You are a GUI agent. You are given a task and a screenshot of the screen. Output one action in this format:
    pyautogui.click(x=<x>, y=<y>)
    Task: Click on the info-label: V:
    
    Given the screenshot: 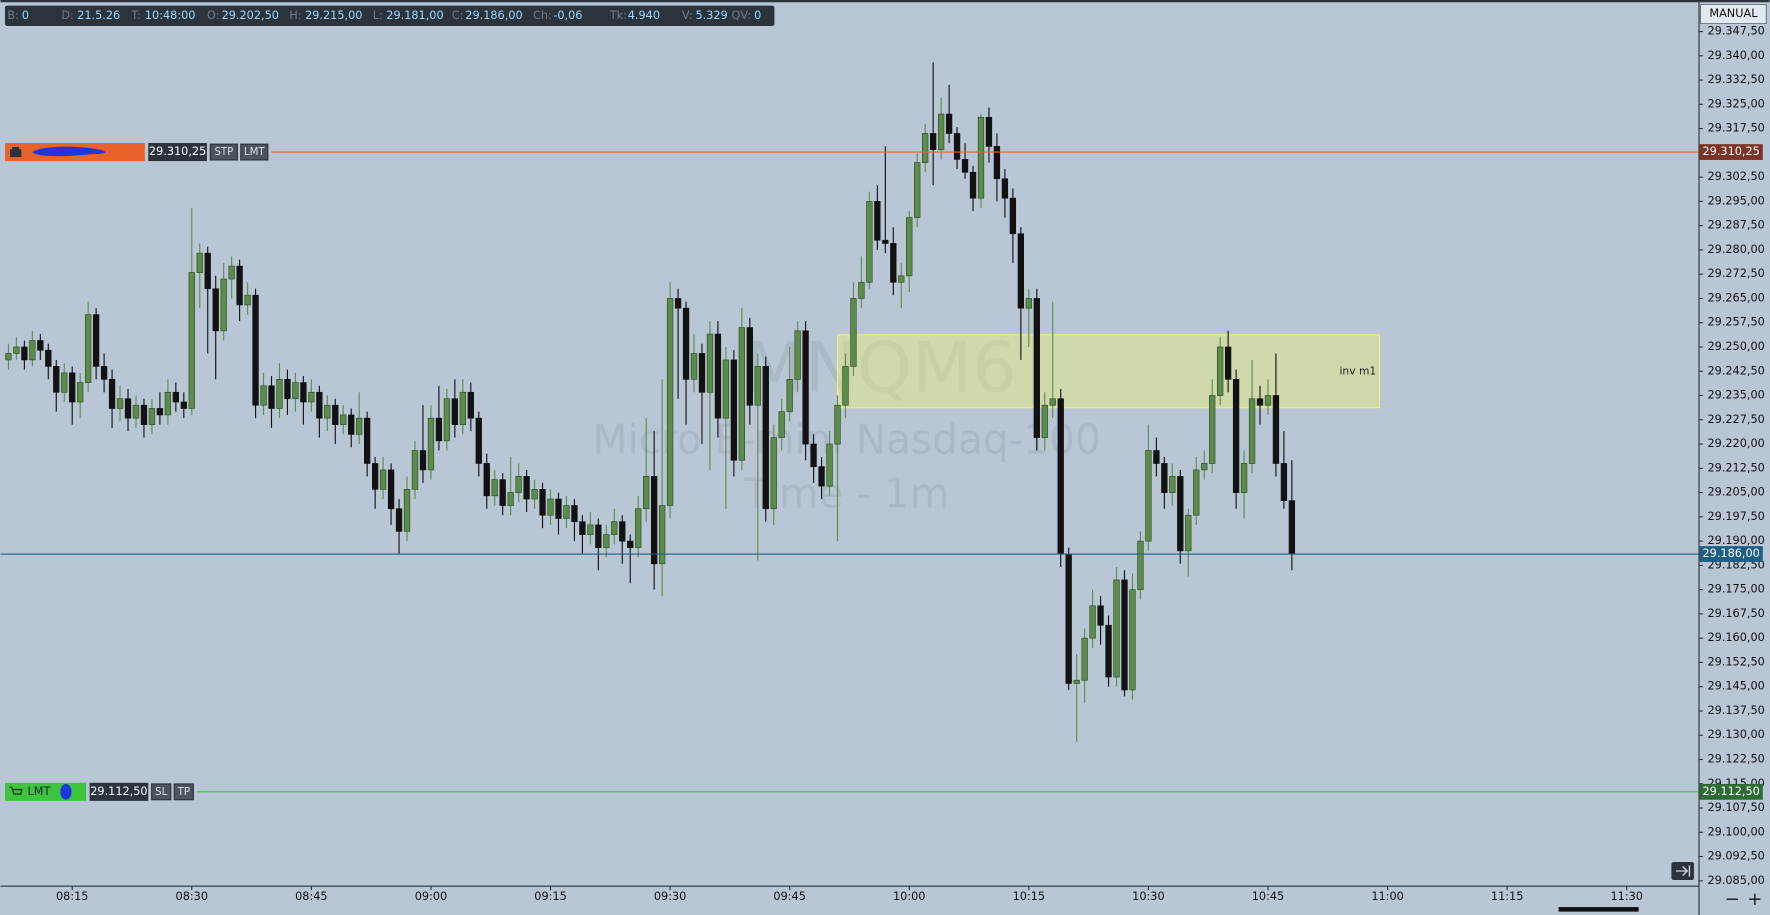 What is the action you would take?
    pyautogui.click(x=687, y=15)
    